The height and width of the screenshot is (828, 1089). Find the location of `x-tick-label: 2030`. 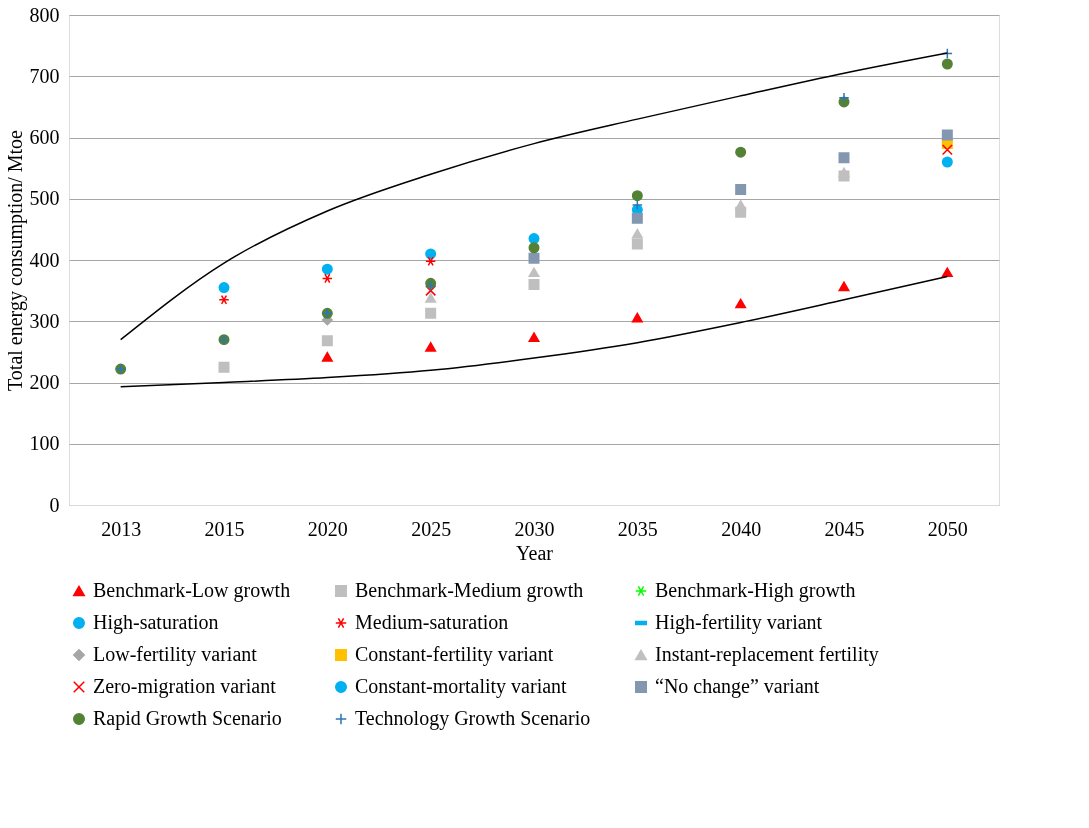

x-tick-label: 2030 is located at coordinates (534, 528).